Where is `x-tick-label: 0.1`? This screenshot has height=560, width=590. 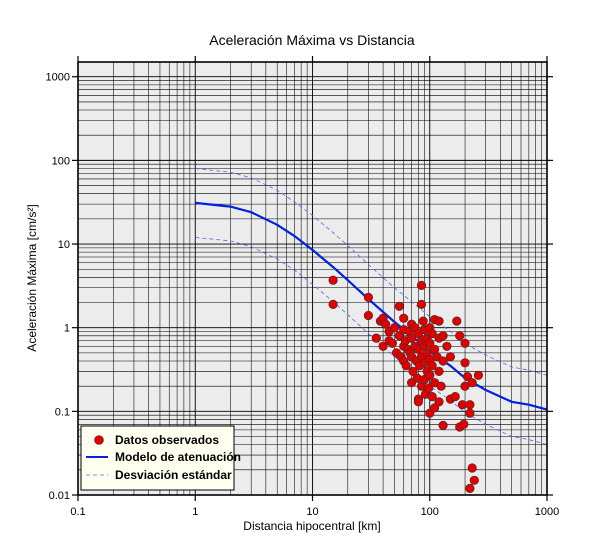 x-tick-label: 0.1 is located at coordinates (77, 512).